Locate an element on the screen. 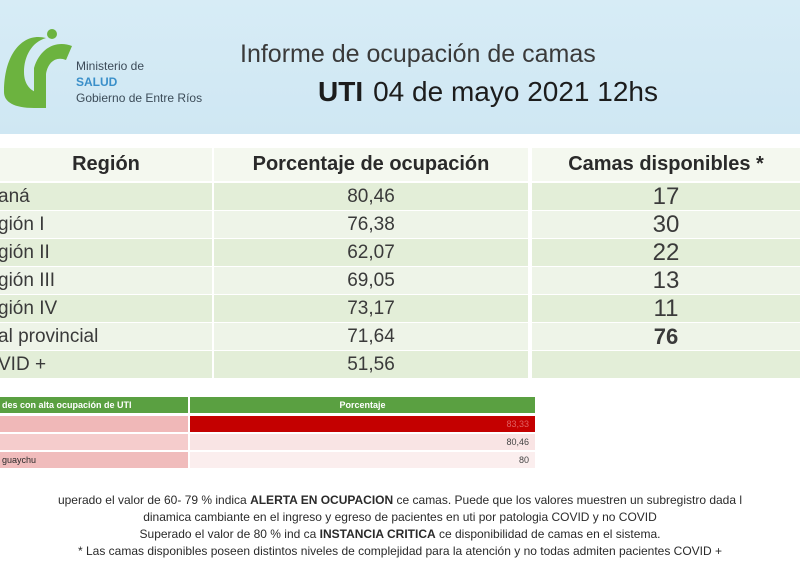 The width and height of the screenshot is (800, 579). table-row: gión II 62,07 22 is located at coordinates (400, 252).